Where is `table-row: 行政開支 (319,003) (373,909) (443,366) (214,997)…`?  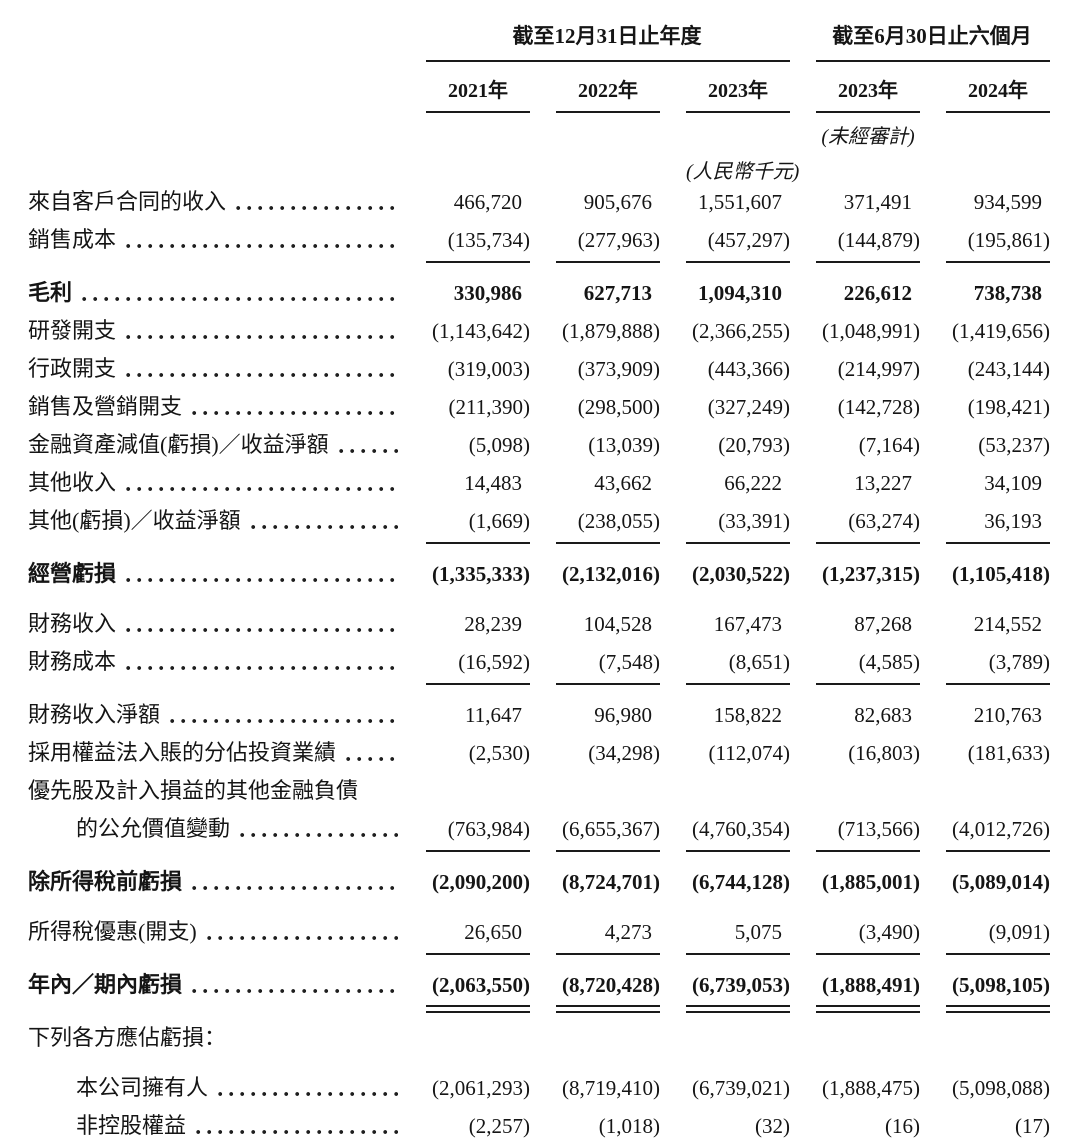
table-row: 行政開支 (319,003) (373,909) (443,366) (214,997)… is located at coordinates (539, 370).